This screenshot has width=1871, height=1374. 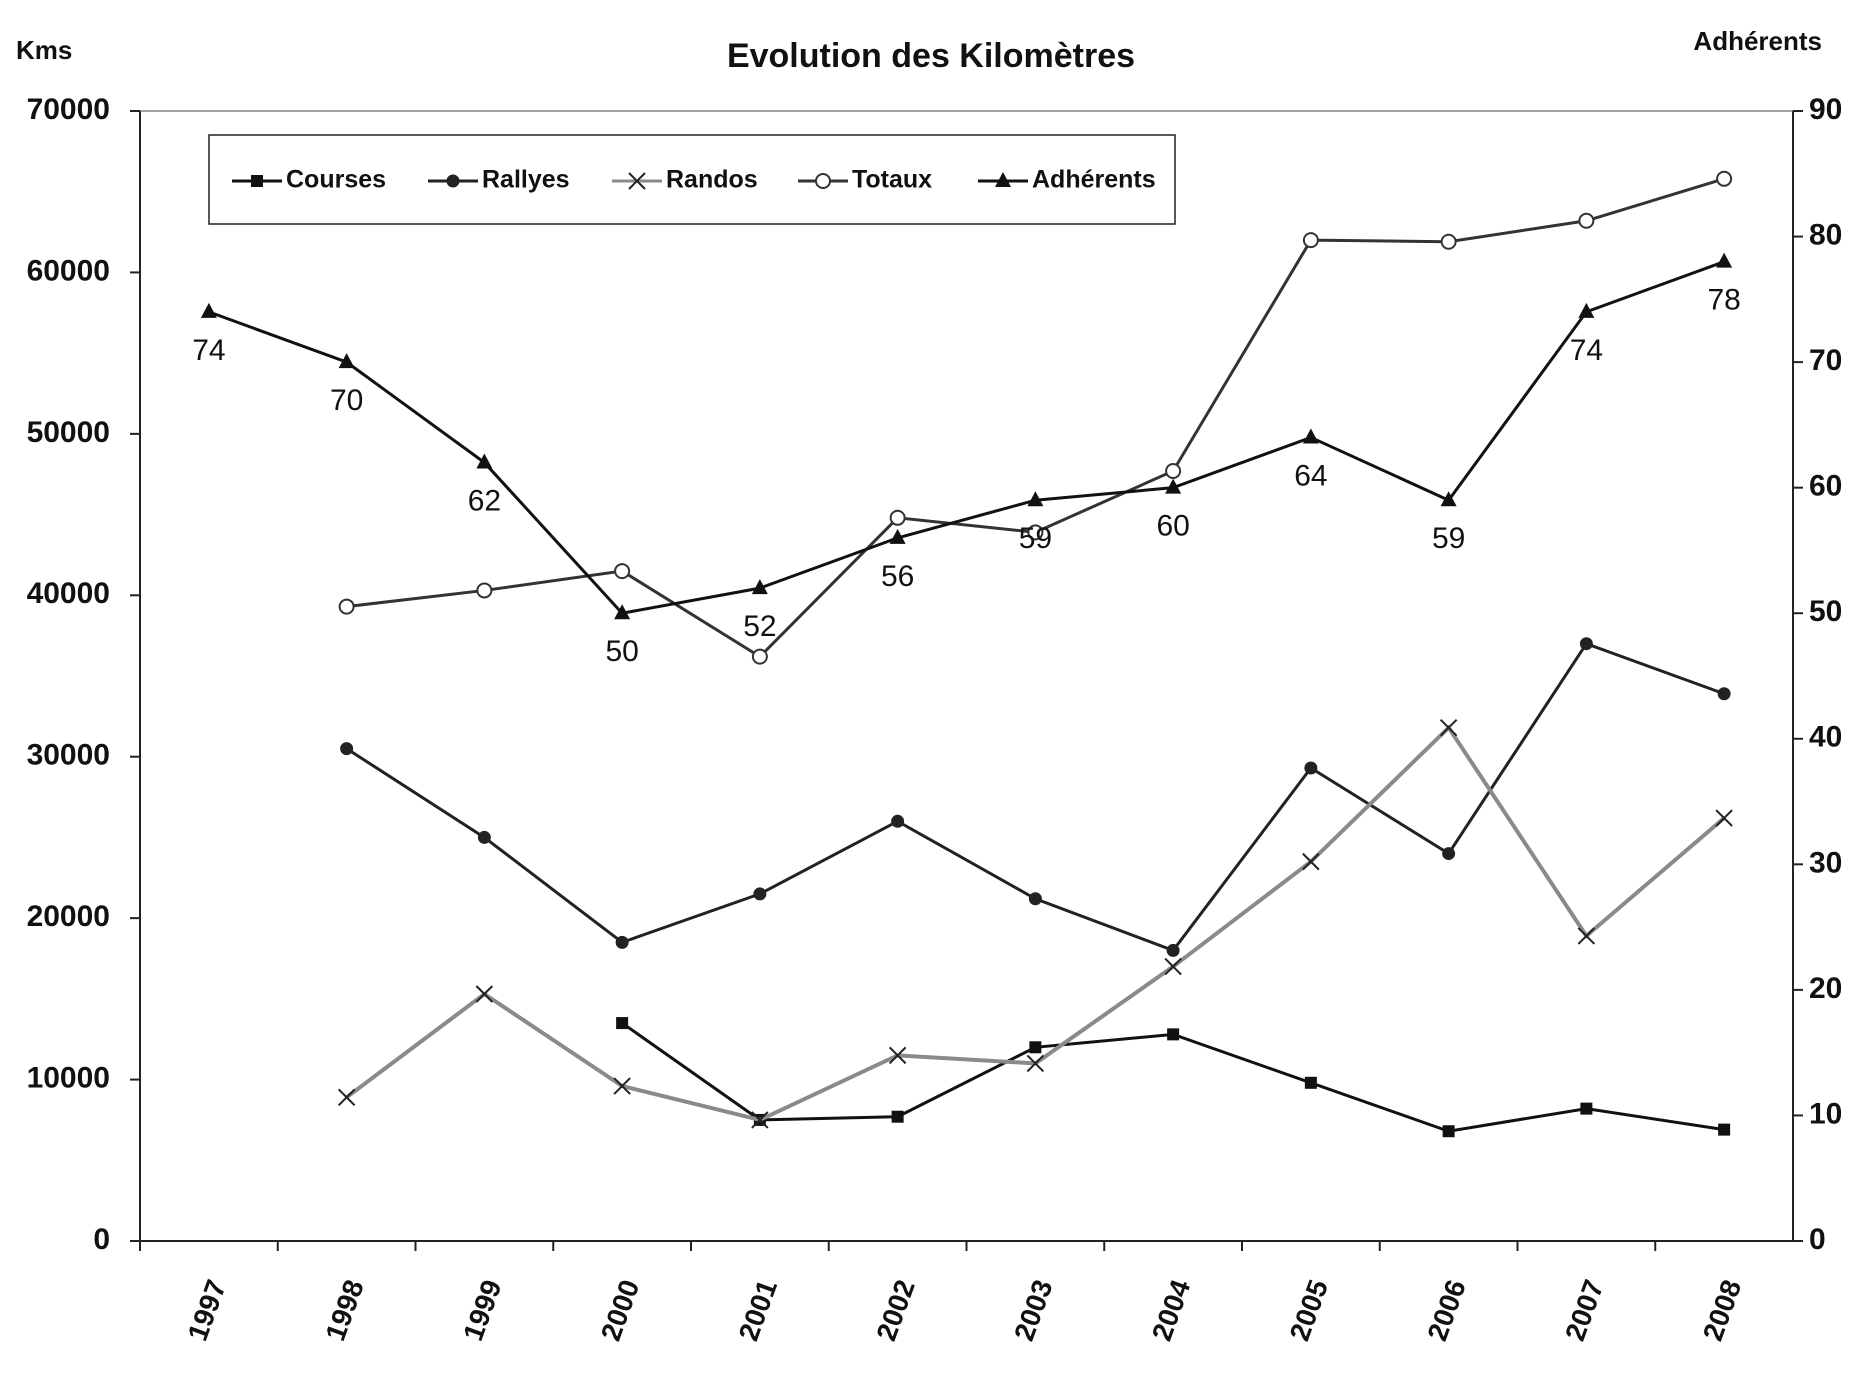 I want to click on y-tick-label: 60000, so click(x=68, y=270).